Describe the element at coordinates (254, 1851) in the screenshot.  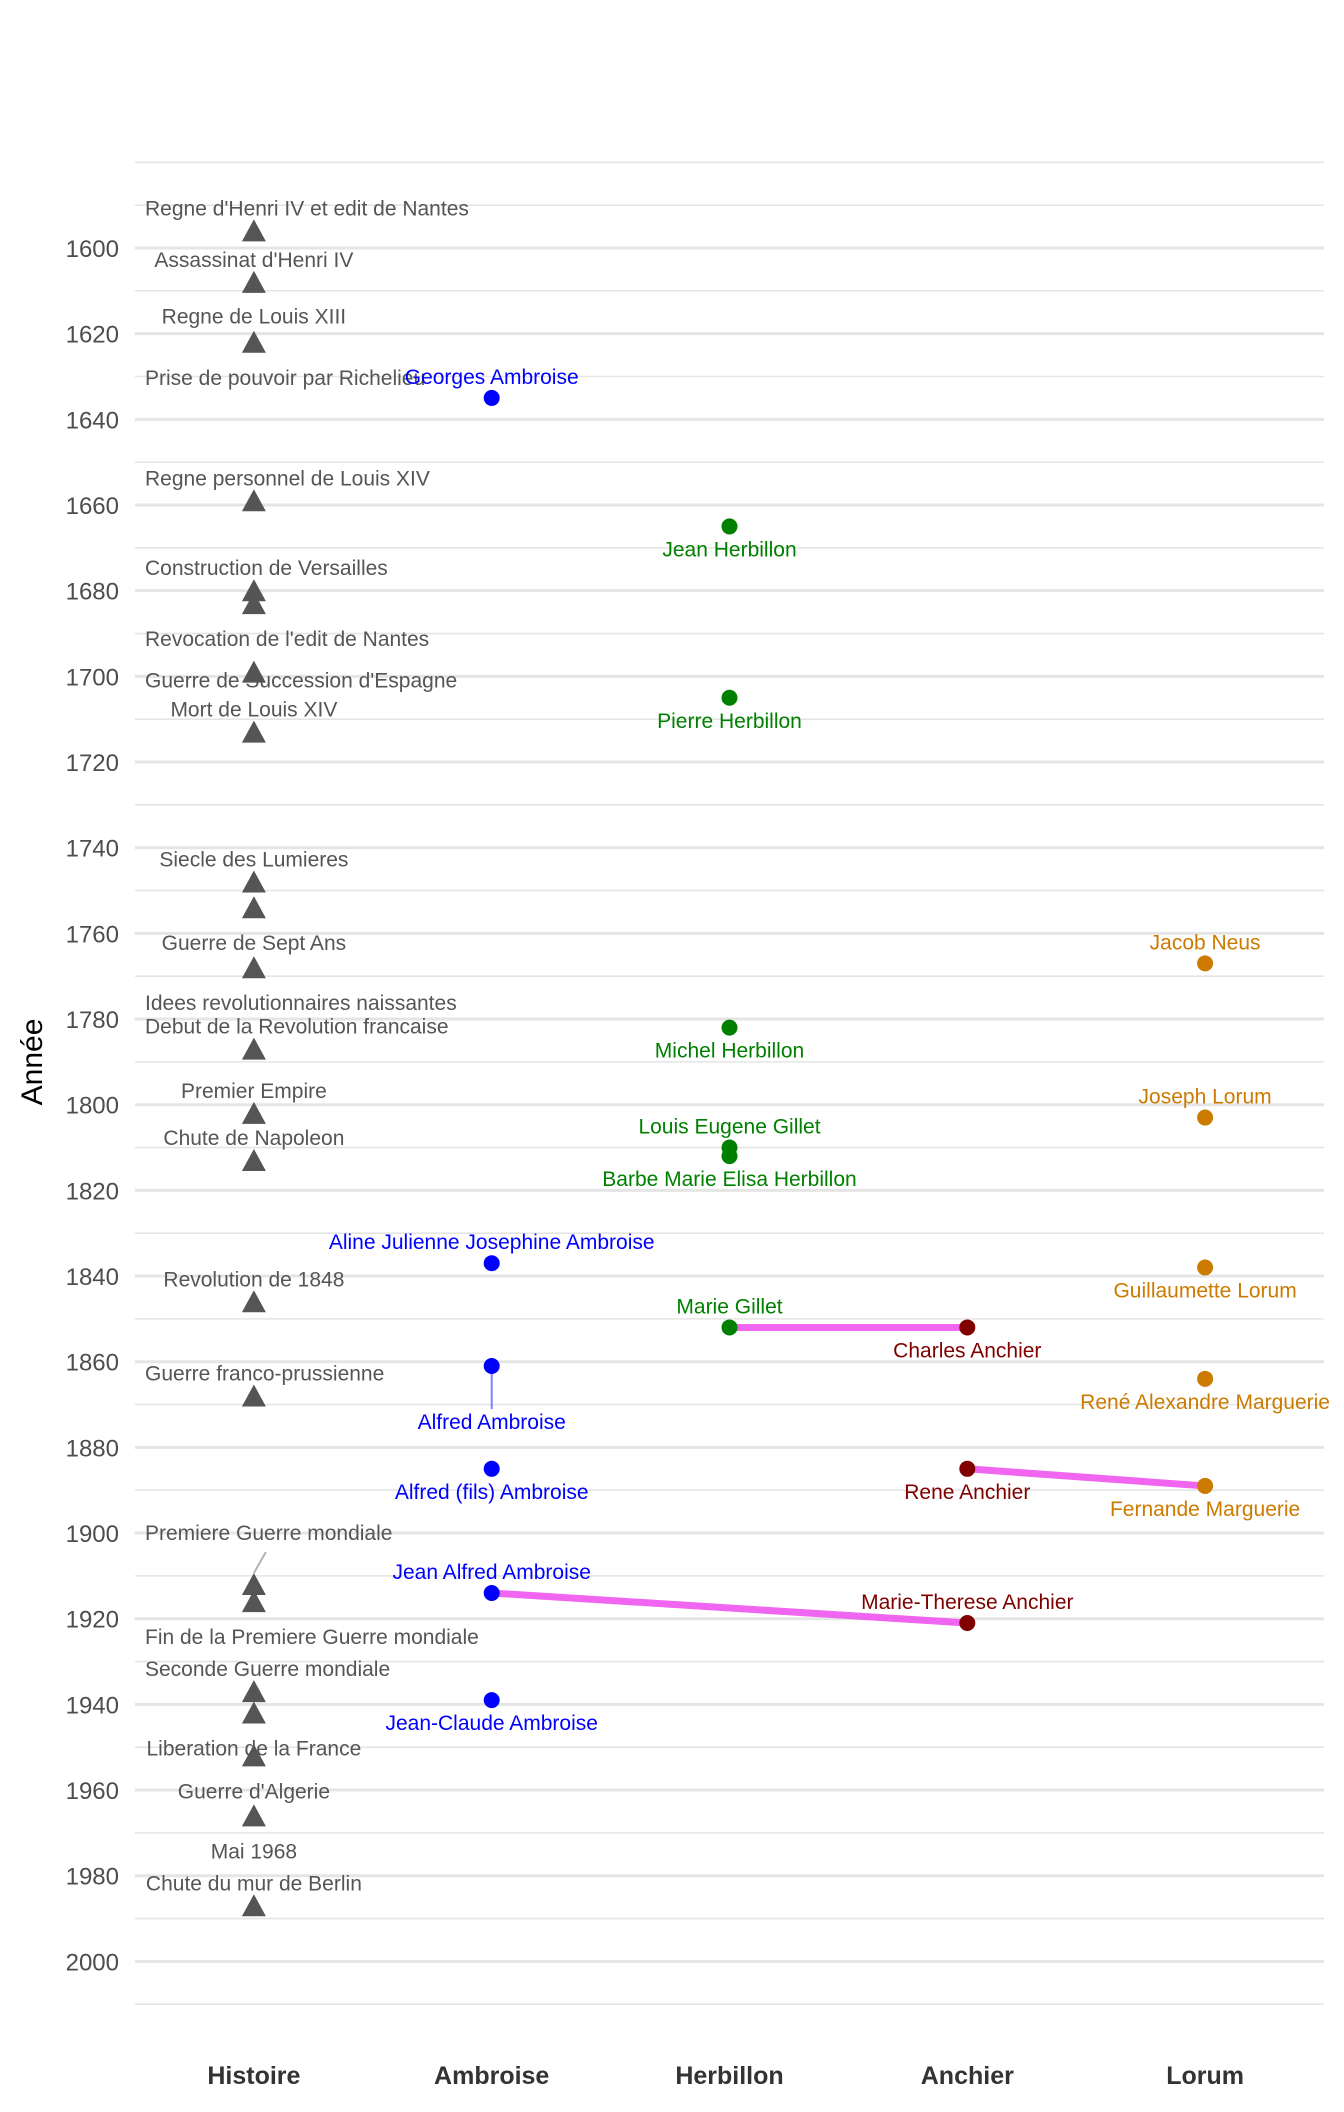
I see `event-label: Mai 1968` at that location.